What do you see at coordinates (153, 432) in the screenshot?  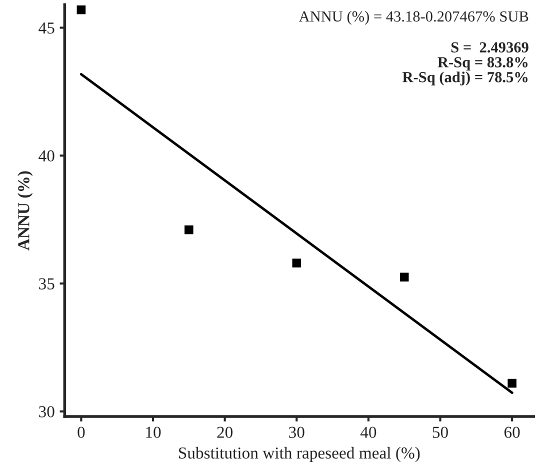 I see `x-tick-label: 10` at bounding box center [153, 432].